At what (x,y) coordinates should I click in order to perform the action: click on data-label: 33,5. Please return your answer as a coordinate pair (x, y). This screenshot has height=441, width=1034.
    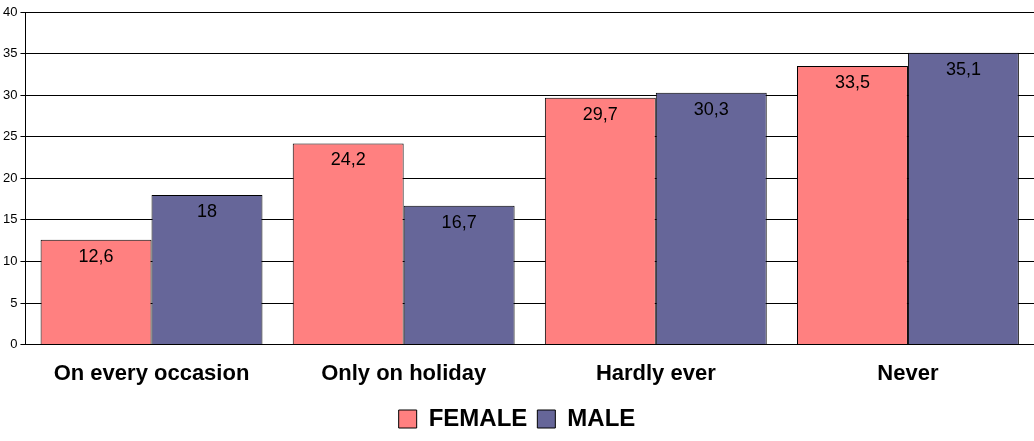
    Looking at the image, I should click on (852, 82).